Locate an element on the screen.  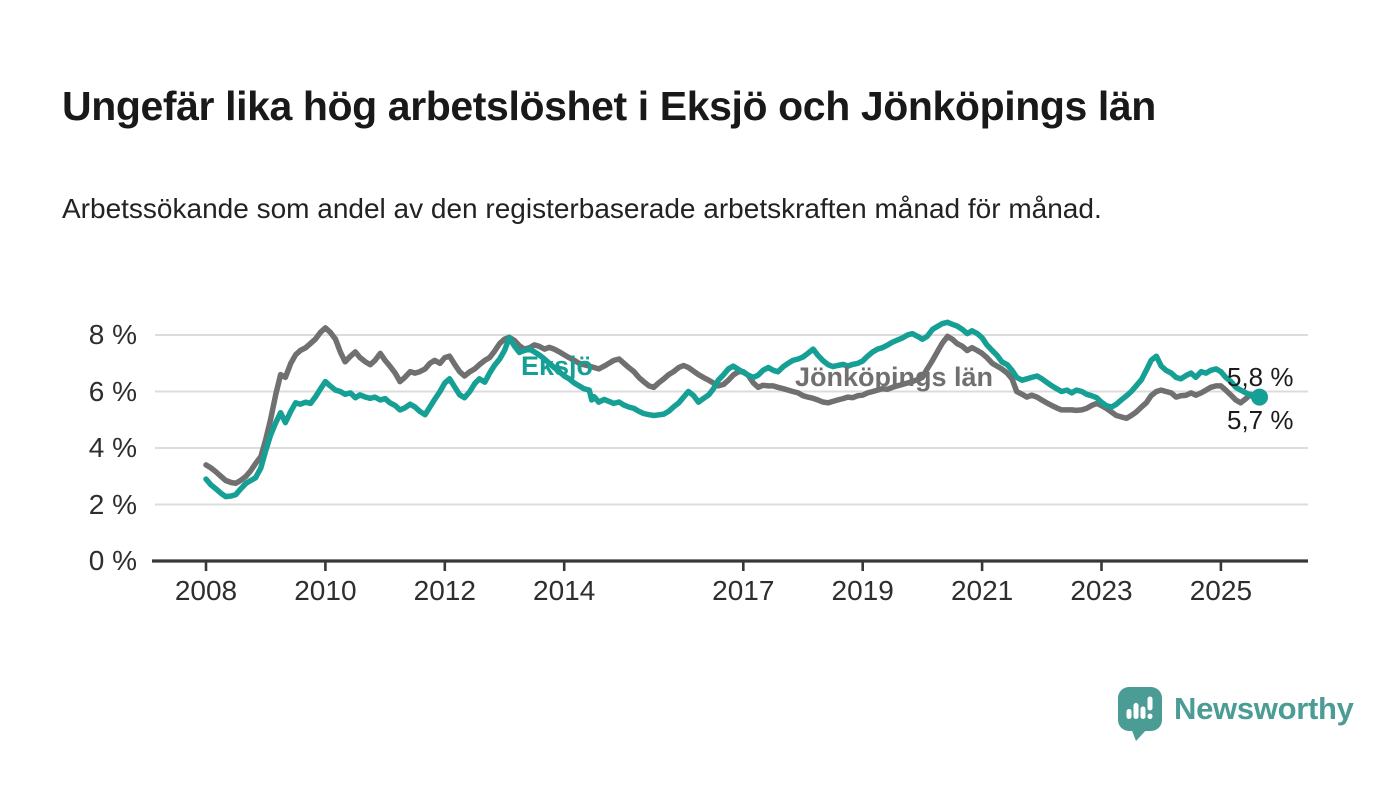
x-tick-label: 2008 is located at coordinates (206, 590).